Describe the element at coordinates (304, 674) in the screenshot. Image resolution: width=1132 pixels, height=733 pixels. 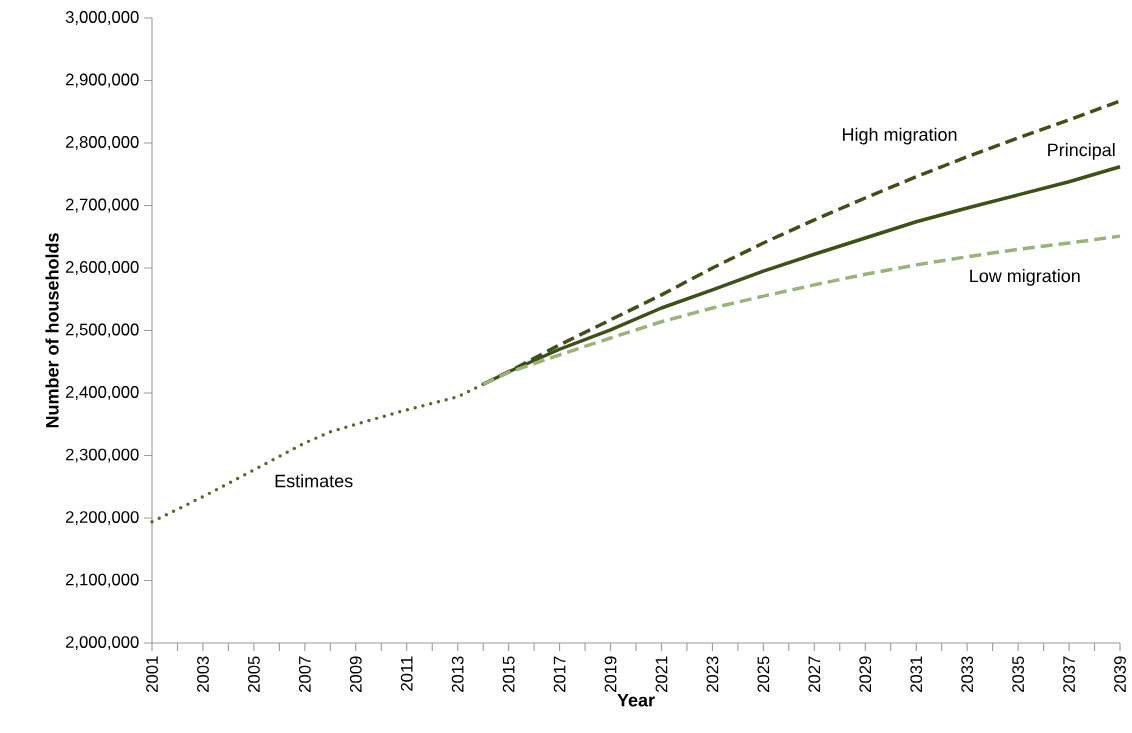
I see `x-tick-label: 2007` at that location.